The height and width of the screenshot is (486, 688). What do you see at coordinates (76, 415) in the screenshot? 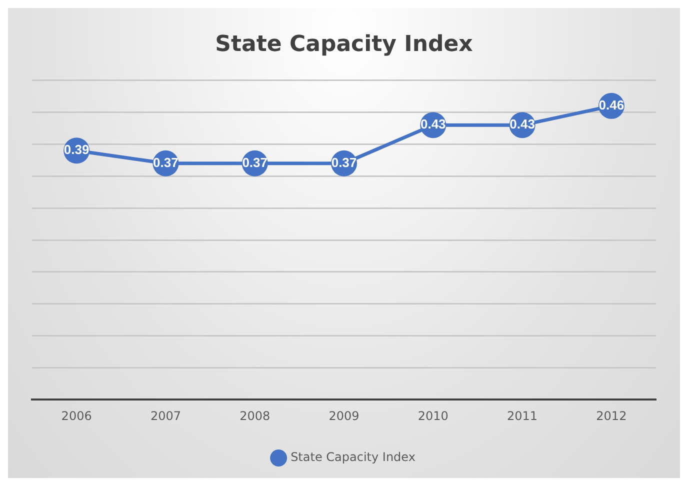
I see `x-tick-label: 2006` at bounding box center [76, 415].